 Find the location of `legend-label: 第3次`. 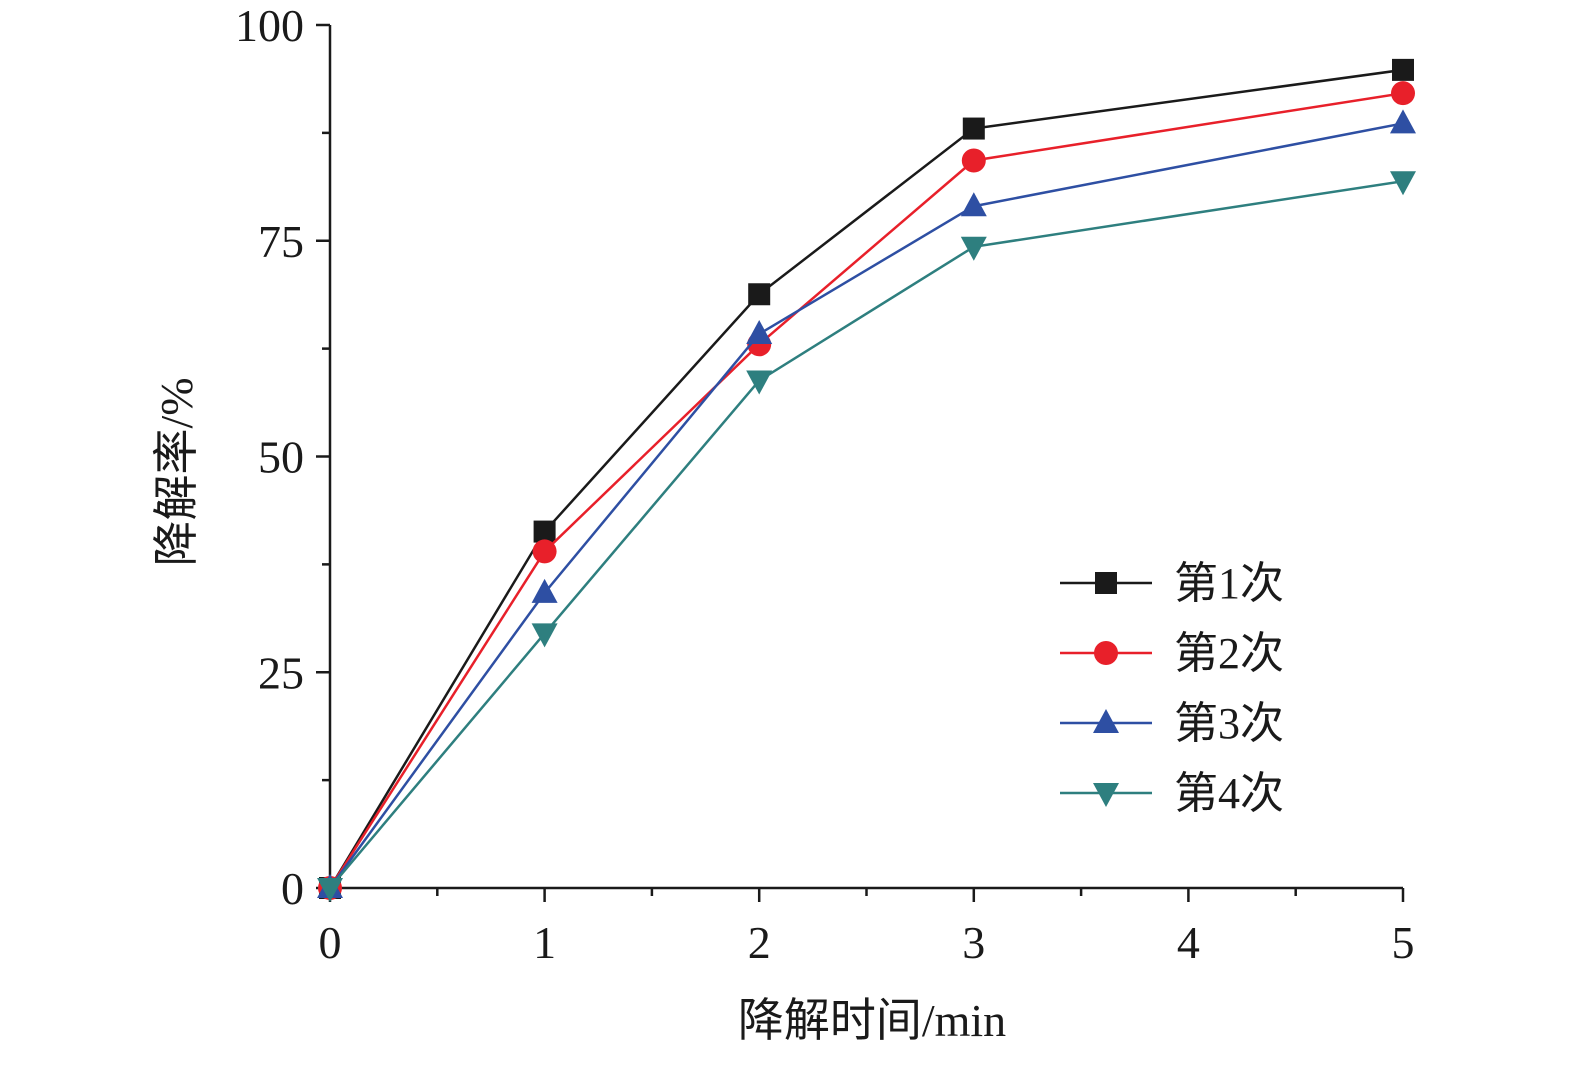

legend-label: 第3次 is located at coordinates (1229, 723).